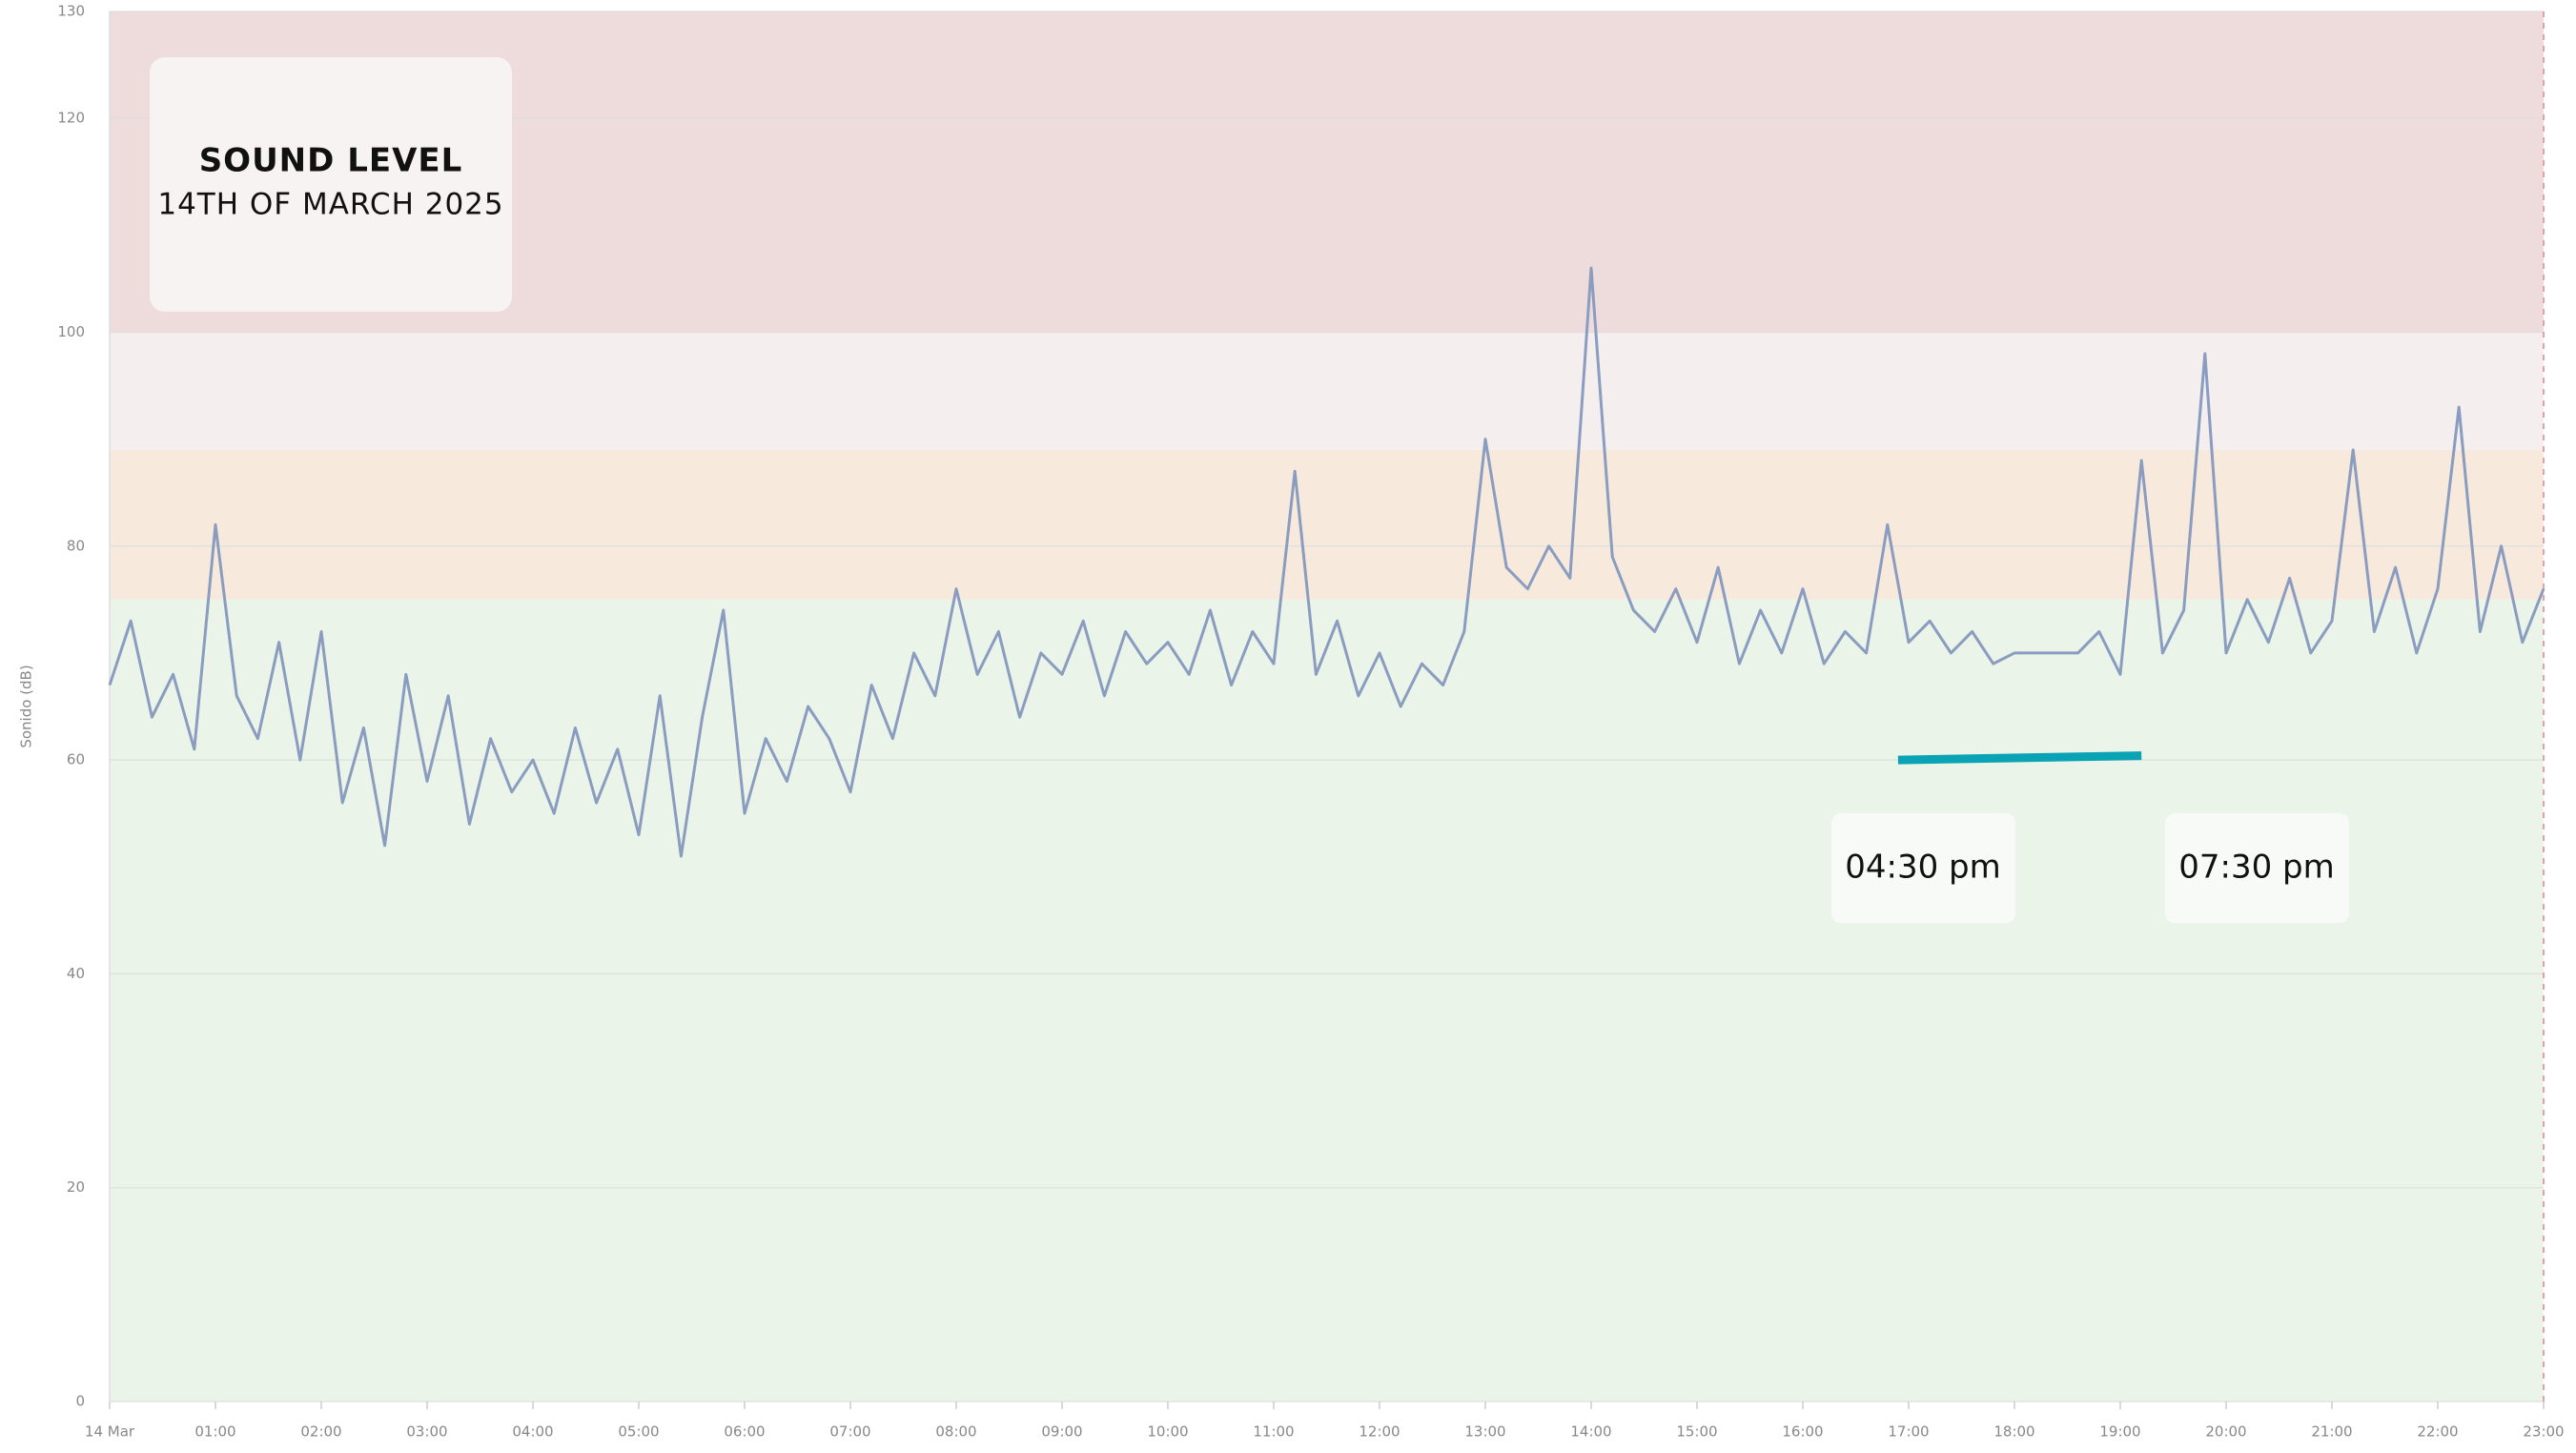  I want to click on x-tick-label: 04:00, so click(532, 1432).